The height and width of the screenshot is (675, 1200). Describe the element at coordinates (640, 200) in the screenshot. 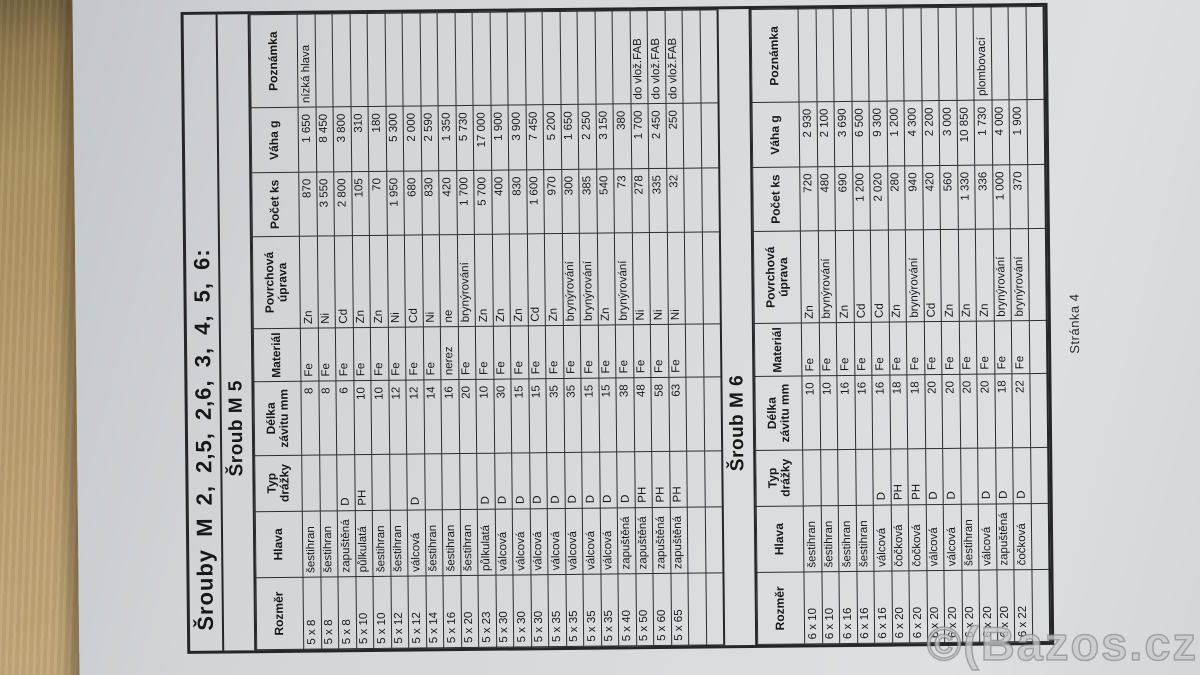

I see `cell: 278` at that location.